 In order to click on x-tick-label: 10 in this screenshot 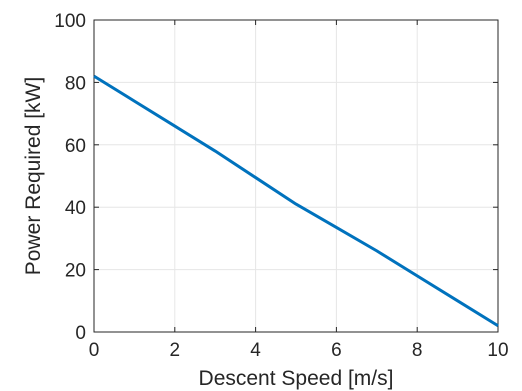, I will do `click(497, 350)`.